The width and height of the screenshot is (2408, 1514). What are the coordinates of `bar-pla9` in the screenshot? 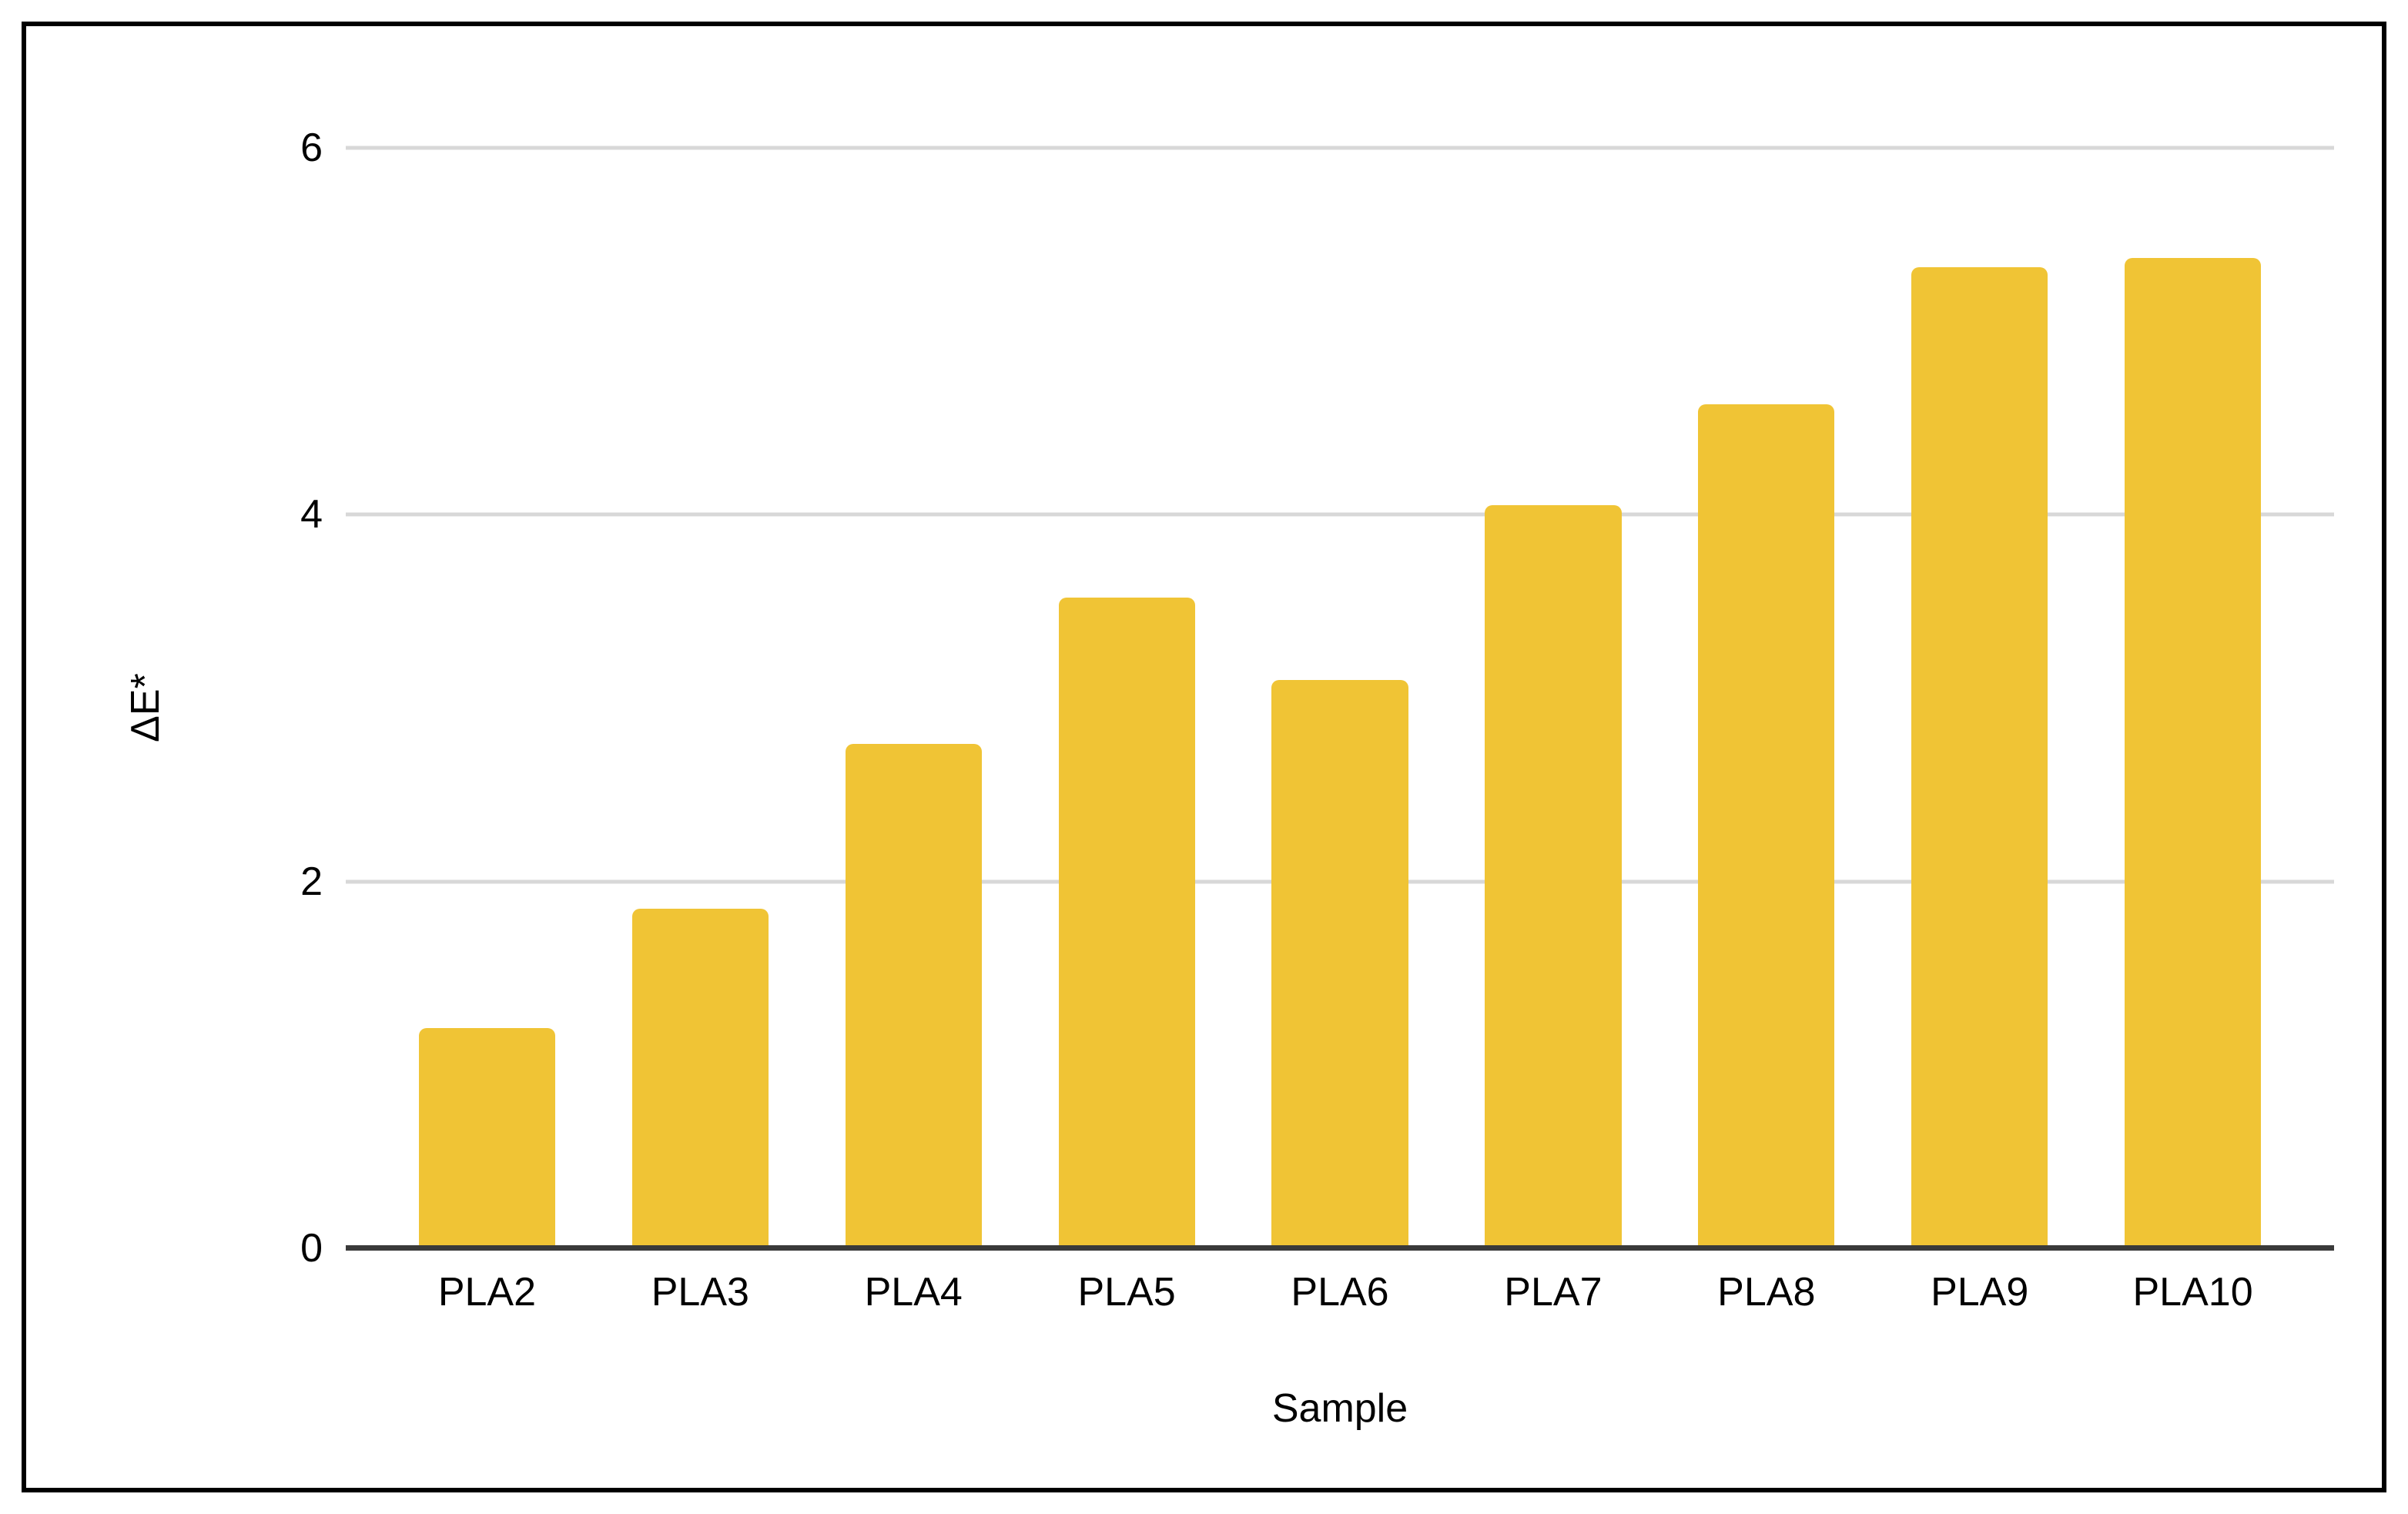 It's located at (1980, 757).